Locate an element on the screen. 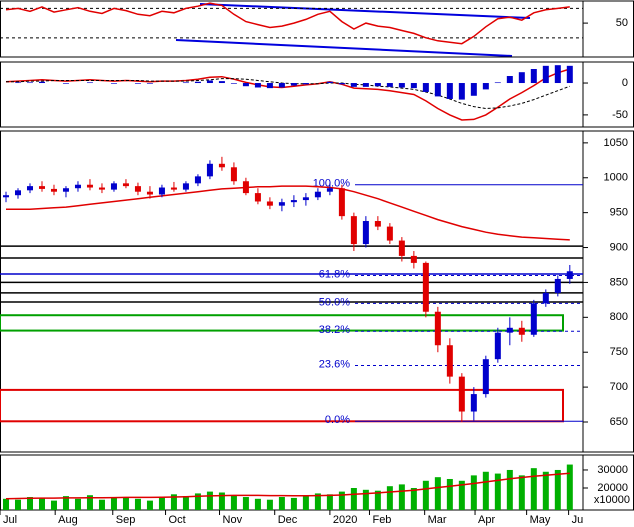 This screenshot has height=527, width=634. x-tick-label: May is located at coordinates (540, 520).